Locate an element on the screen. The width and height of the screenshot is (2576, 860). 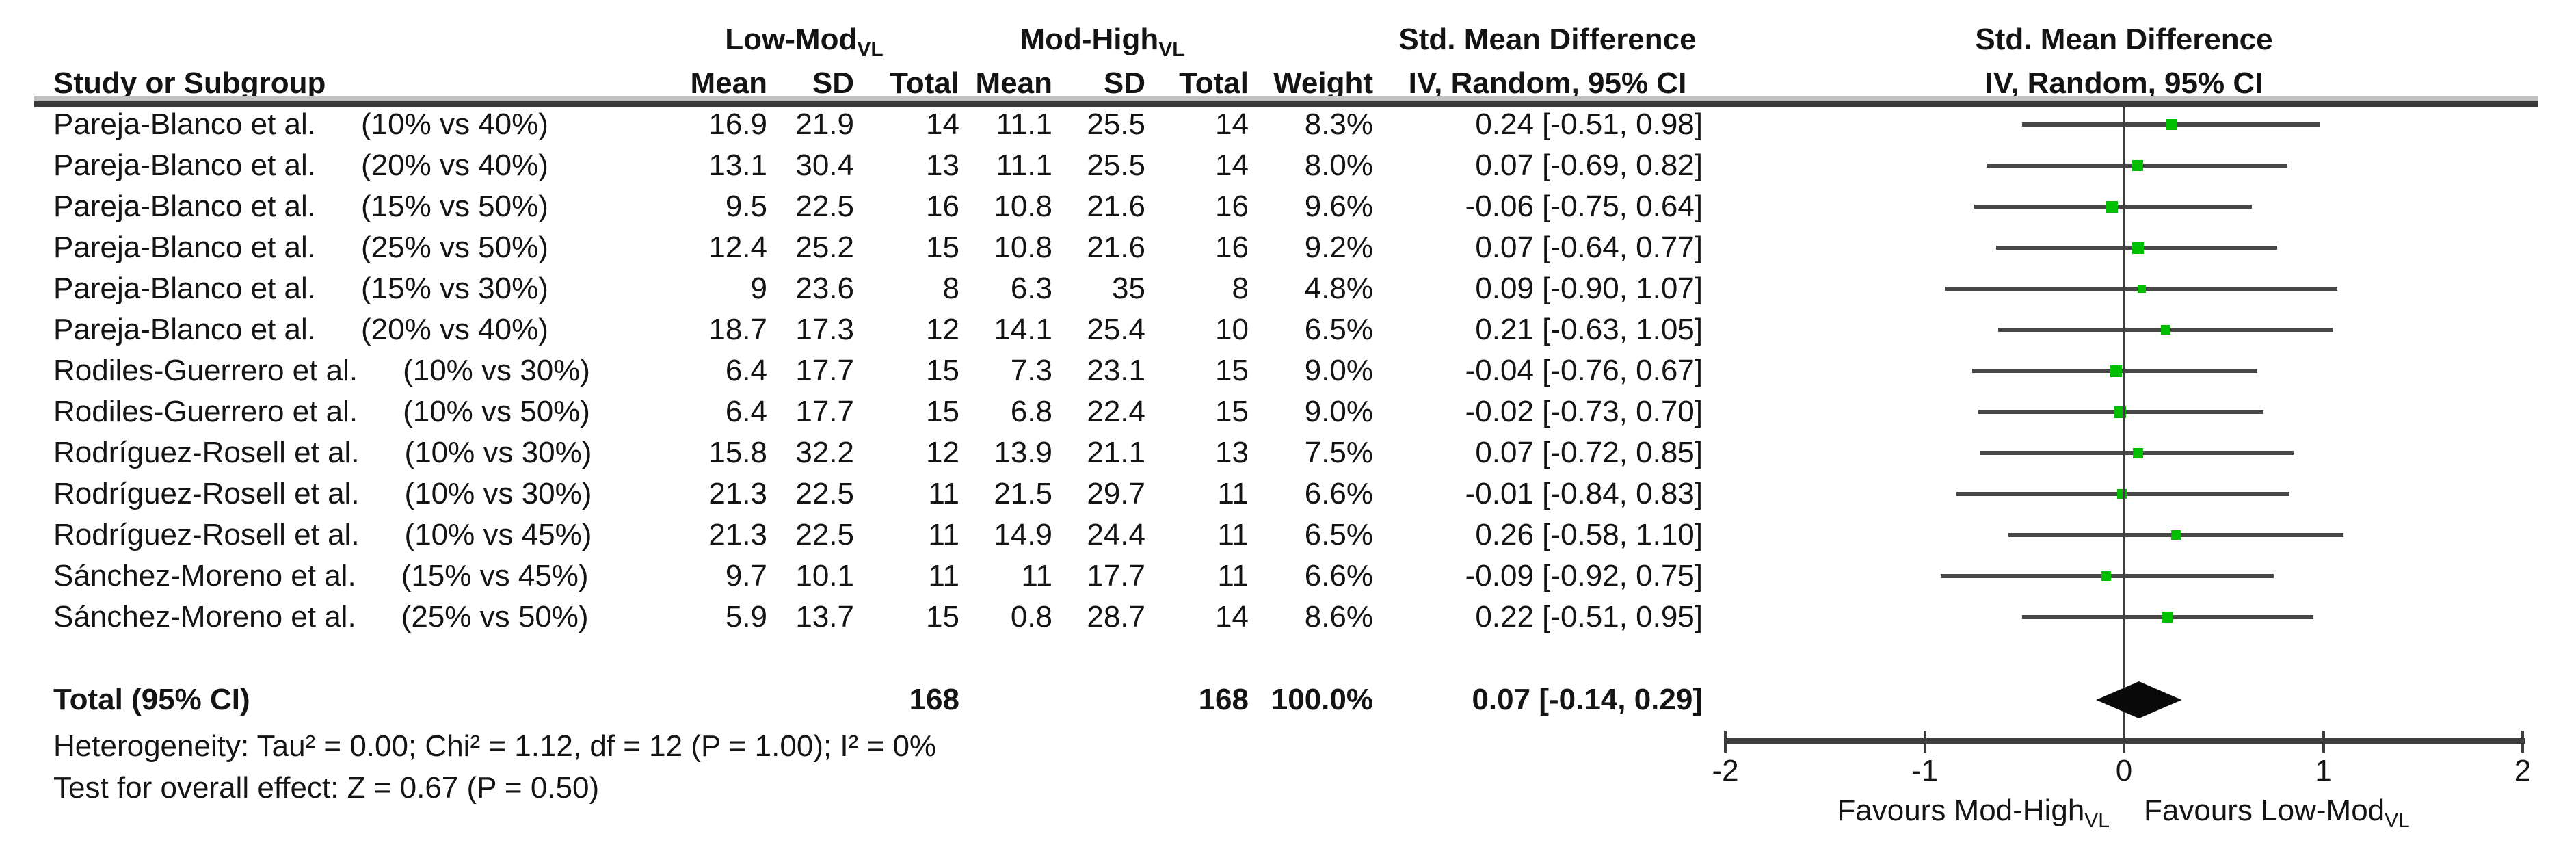
mean2-cell: 7.3 is located at coordinates (1031, 370).